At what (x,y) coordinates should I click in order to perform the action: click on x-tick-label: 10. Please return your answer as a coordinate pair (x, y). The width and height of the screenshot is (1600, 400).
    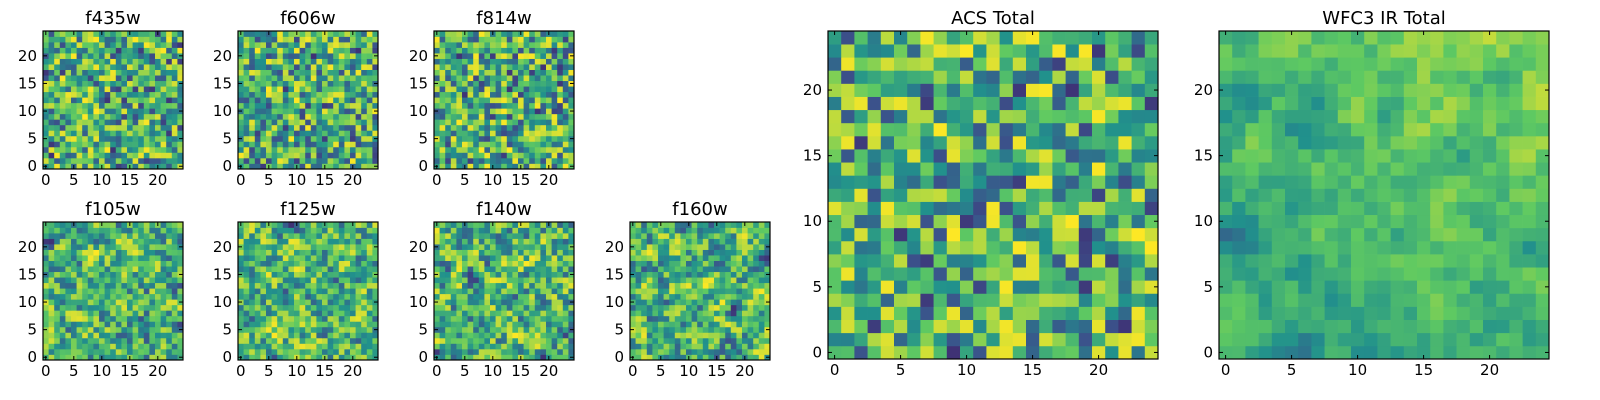
    Looking at the image, I should click on (296, 180).